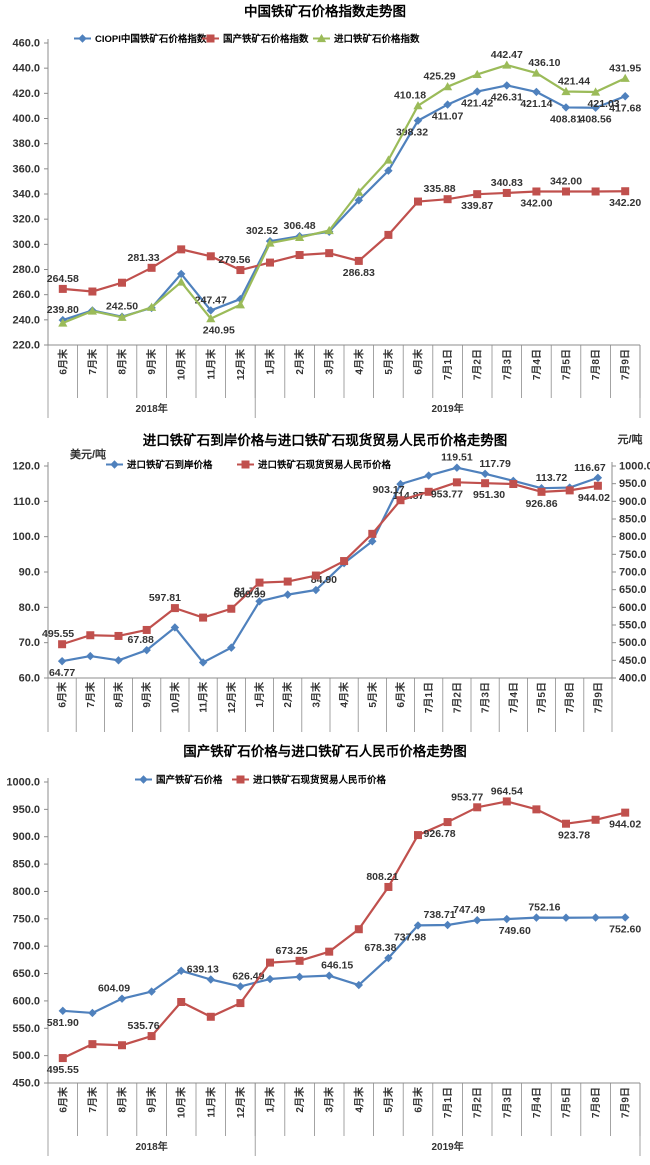  I want to click on legend: 国产铁矿石价格 进口铁矿石现货贸易人民币价格, so click(261, 780).